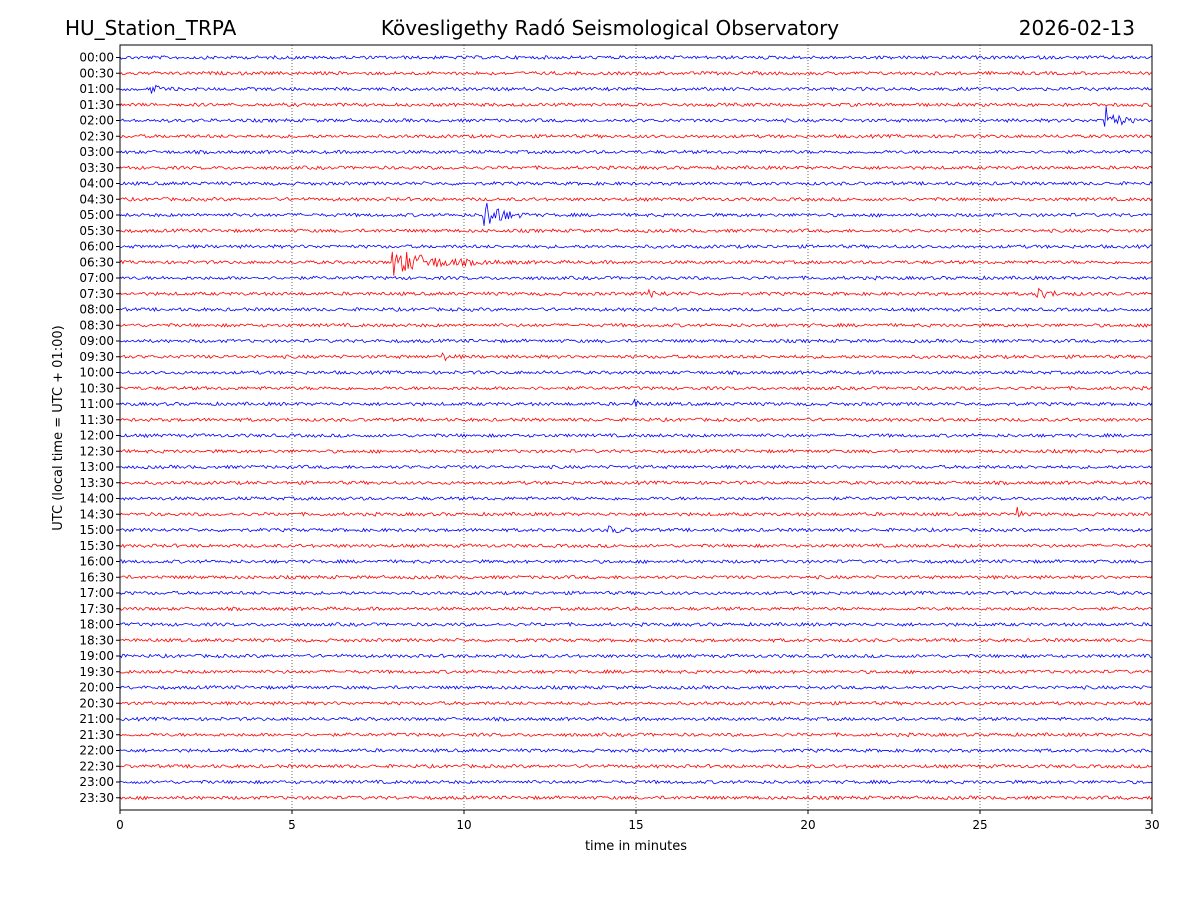  What do you see at coordinates (96, 766) in the screenshot?
I see `y-tick-label: 22:30` at bounding box center [96, 766].